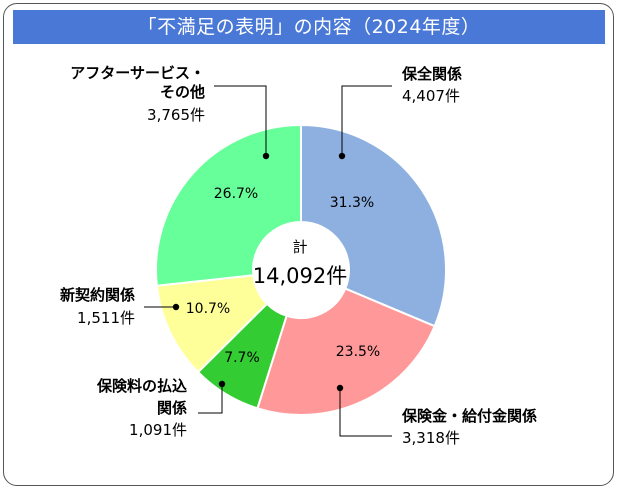 The image size is (619, 491). Describe the element at coordinates (97, 295) in the screenshot. I see `slice-category-label: 新契約関係` at that location.